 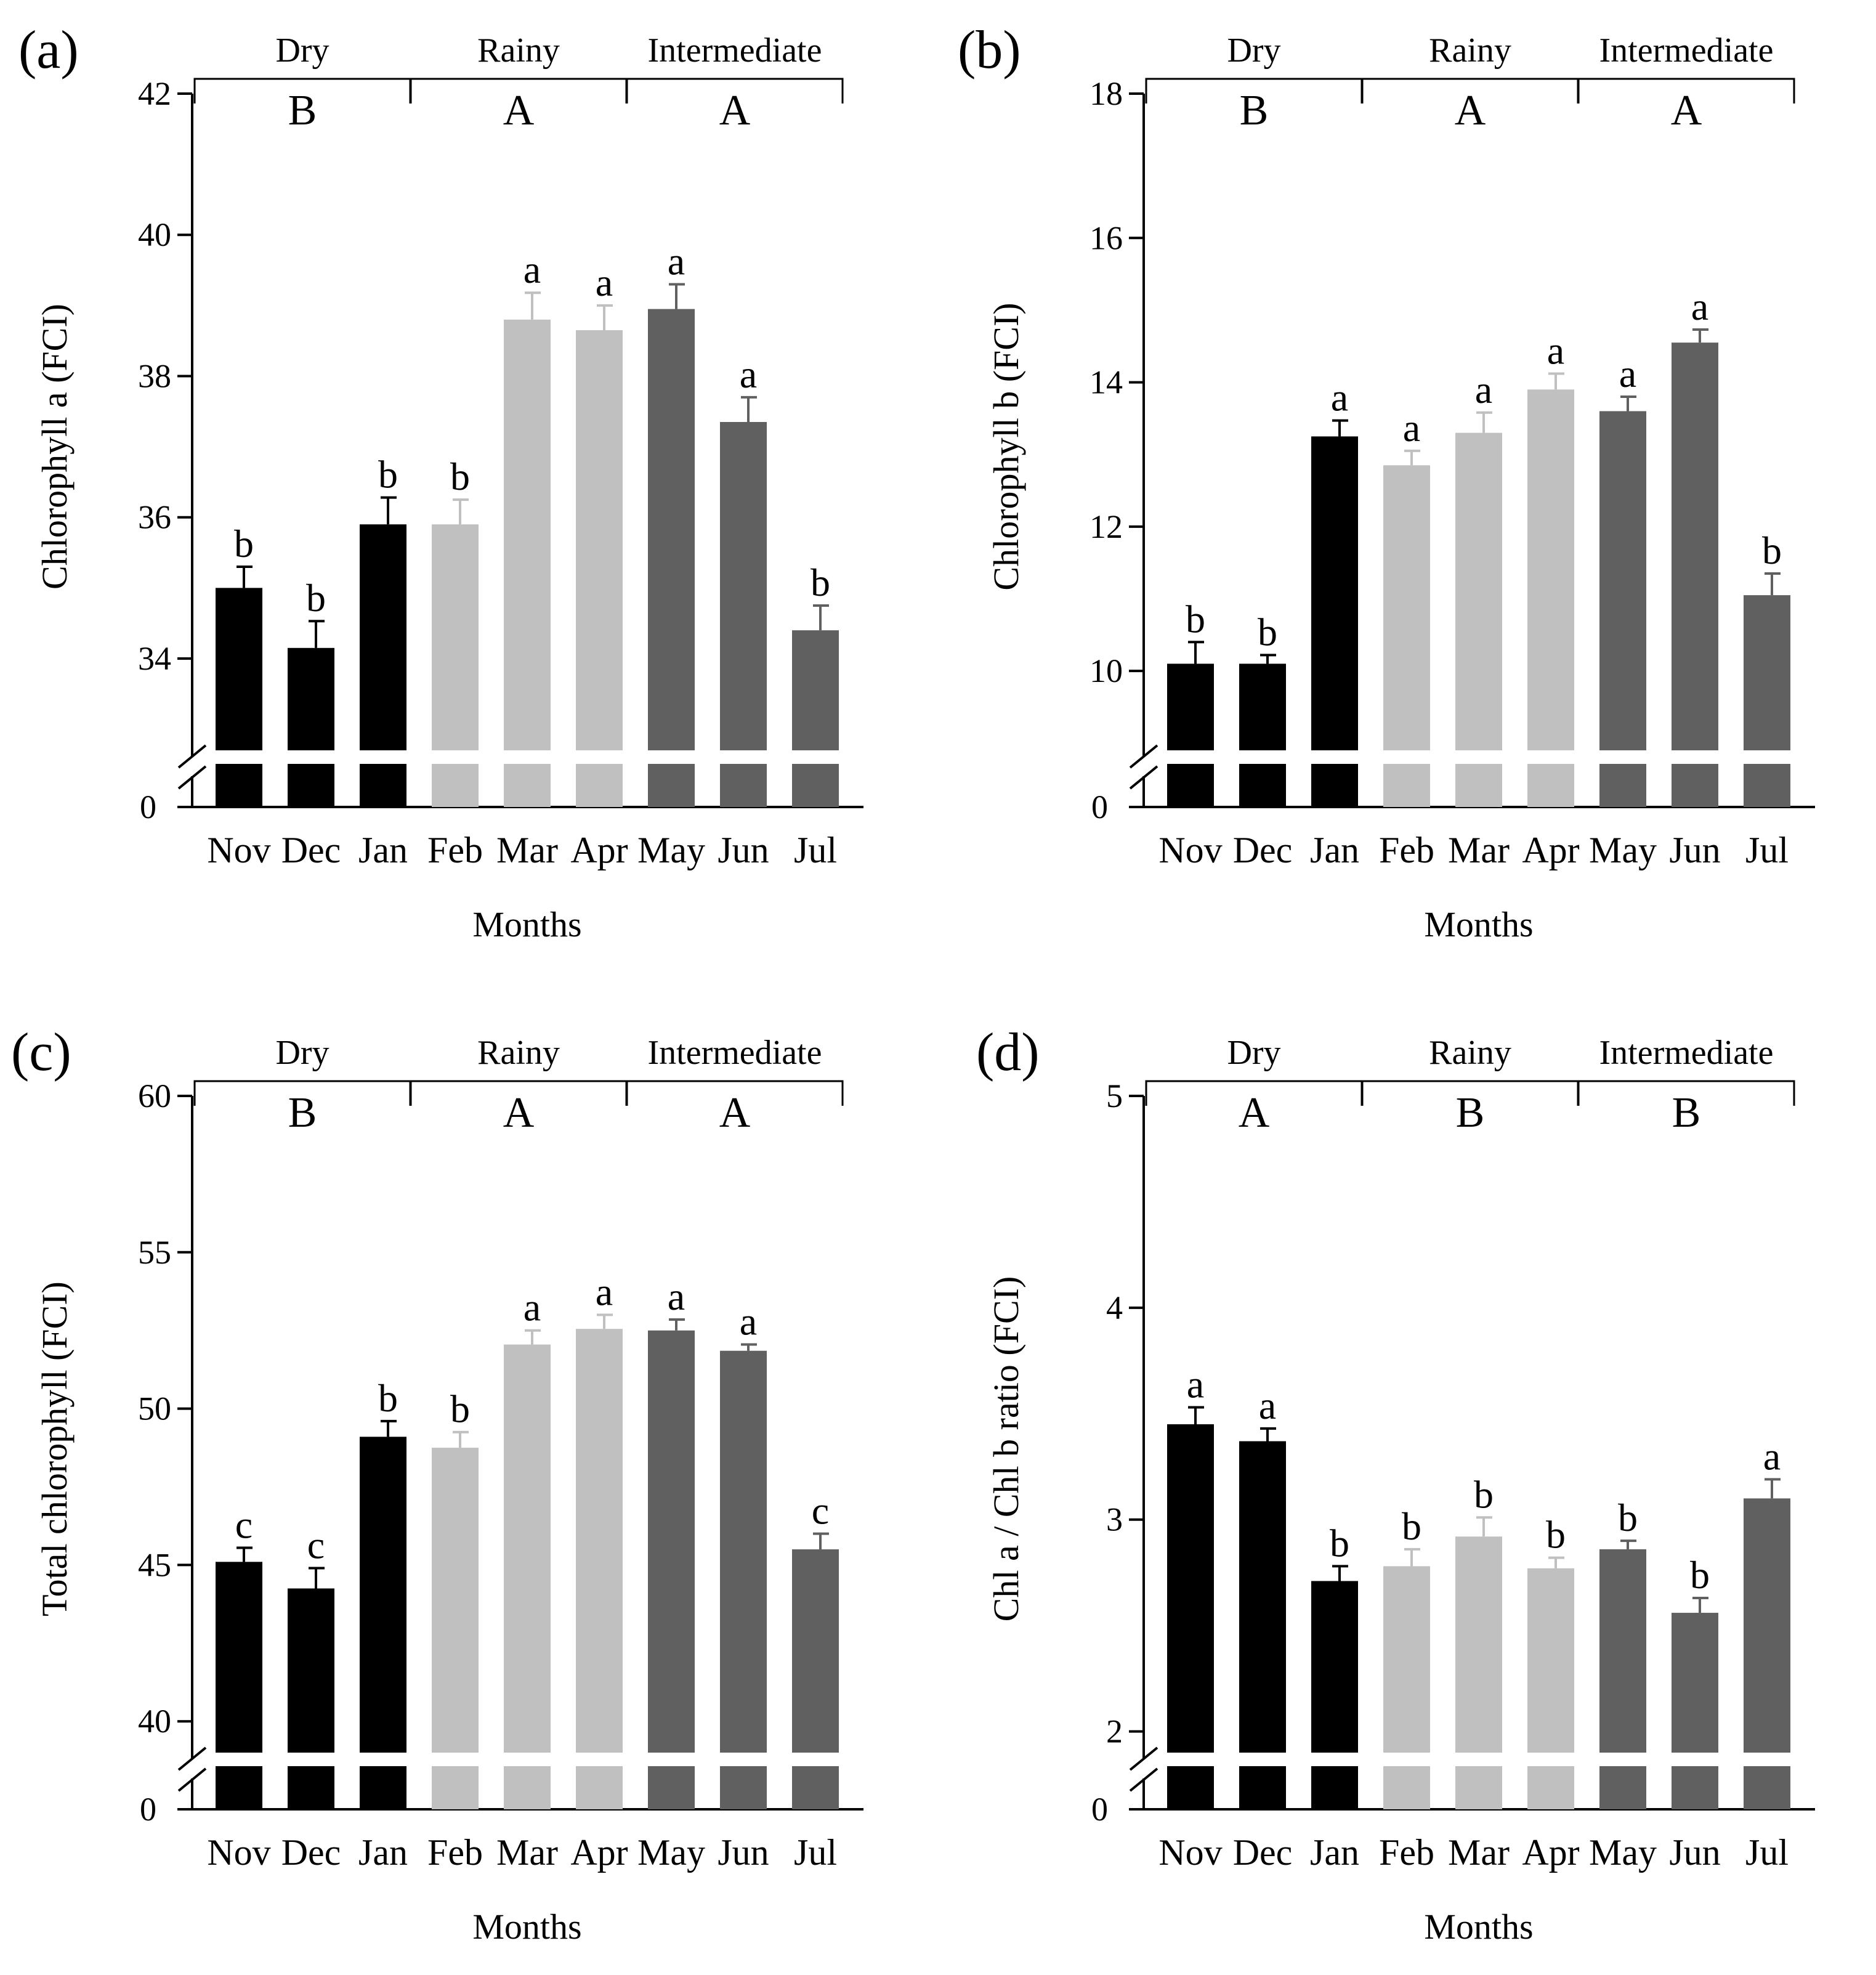 I want to click on bar-stub-nov, so click(x=239, y=785).